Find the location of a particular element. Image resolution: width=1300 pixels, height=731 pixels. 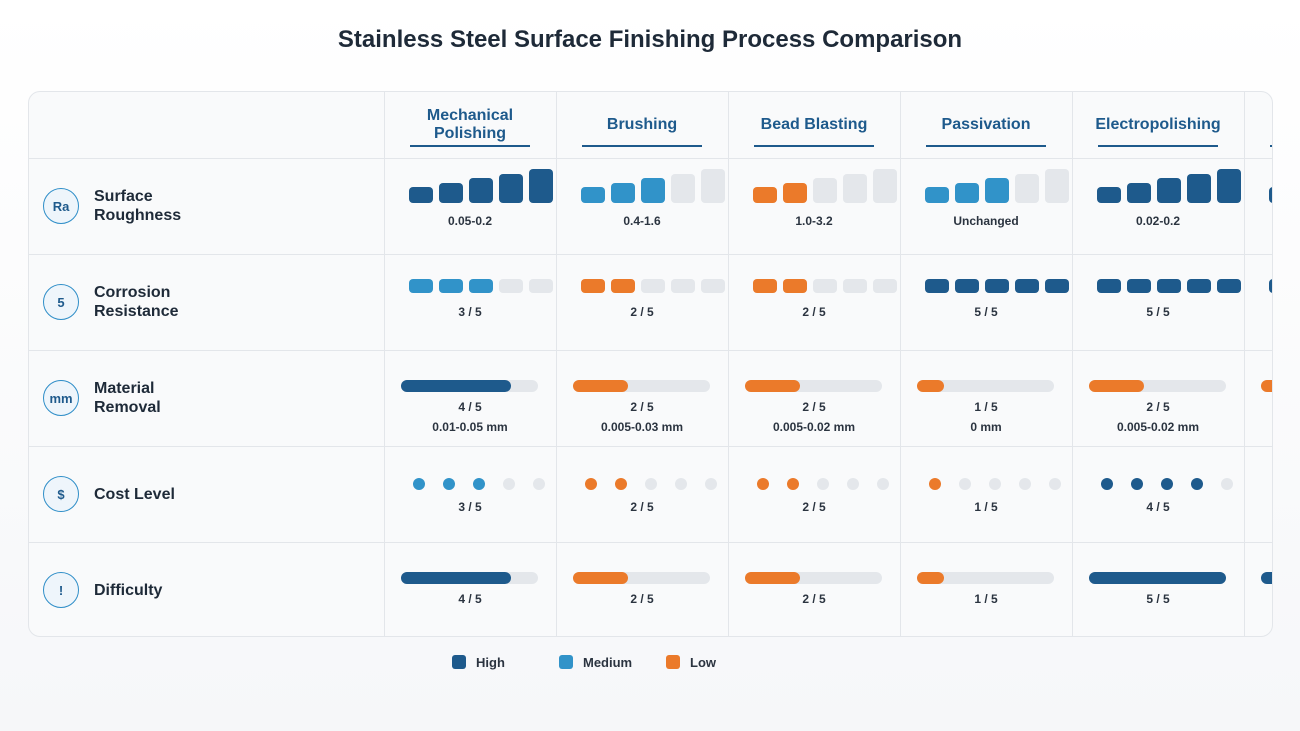

table-cell: 0.4-1.6 is located at coordinates (642, 206).